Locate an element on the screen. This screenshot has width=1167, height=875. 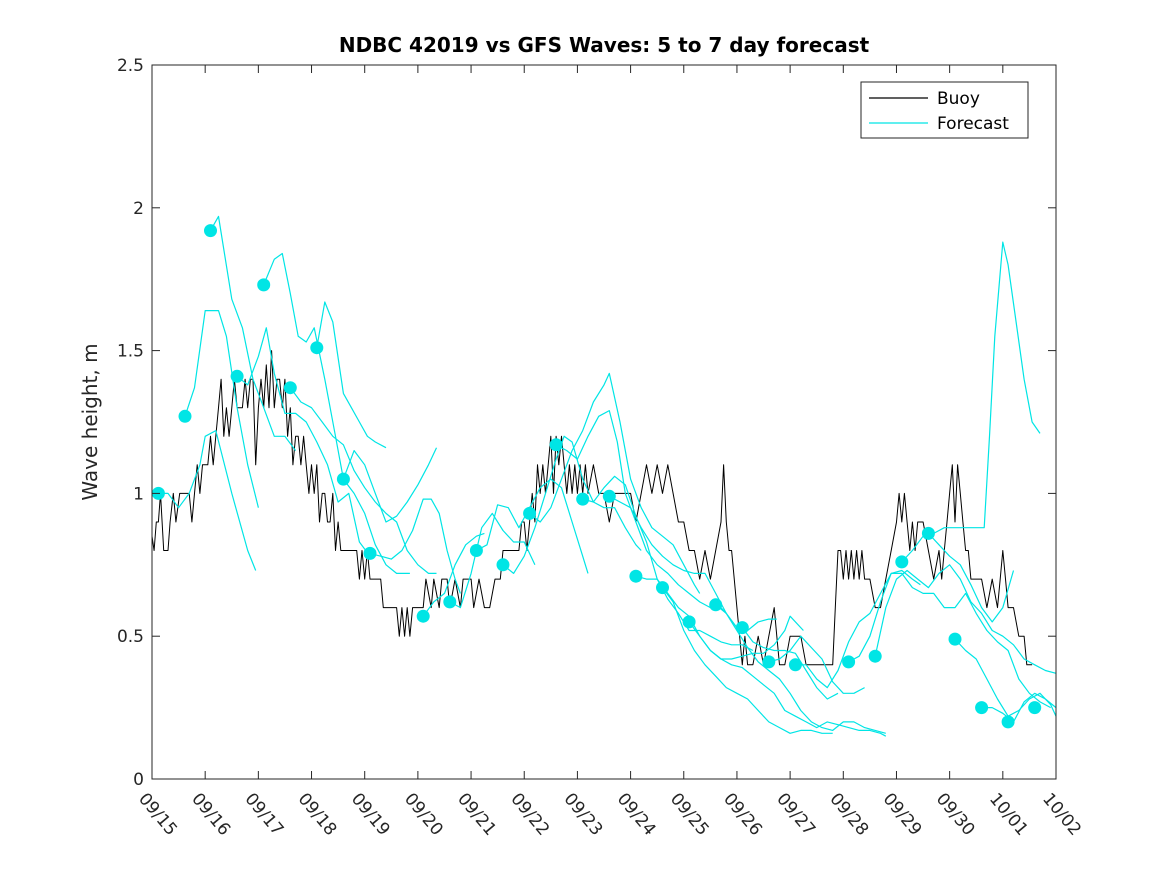
y-tick-label-2: 1 is located at coordinates (138, 494).